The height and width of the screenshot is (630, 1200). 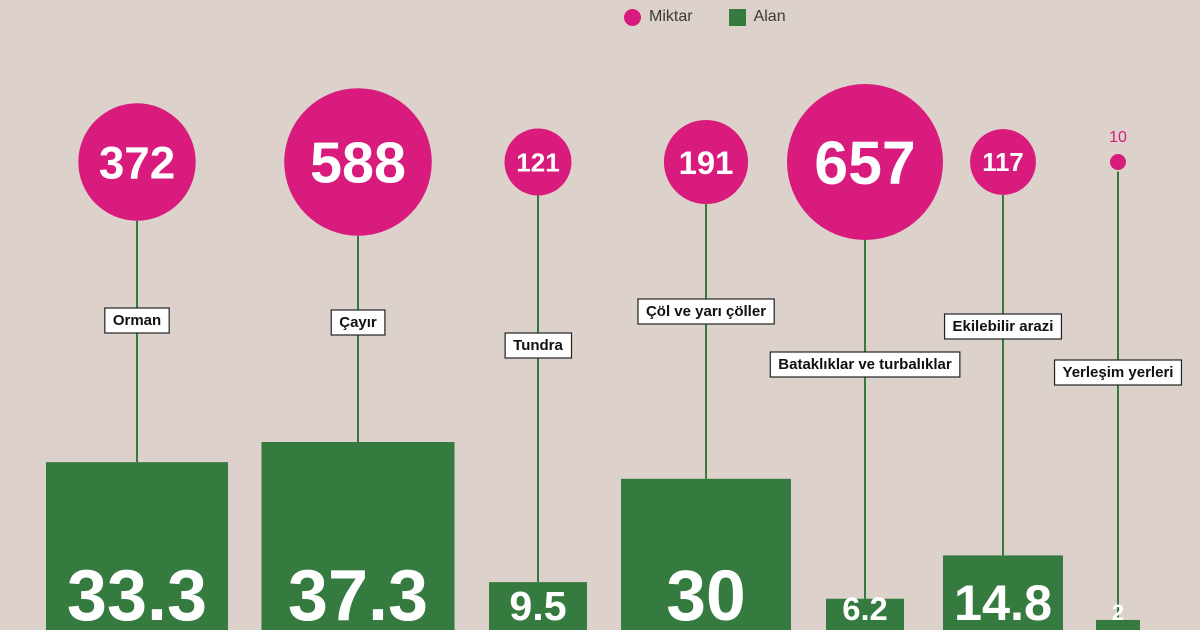 I want to click on area-value-label: 2, so click(x=1118, y=612).